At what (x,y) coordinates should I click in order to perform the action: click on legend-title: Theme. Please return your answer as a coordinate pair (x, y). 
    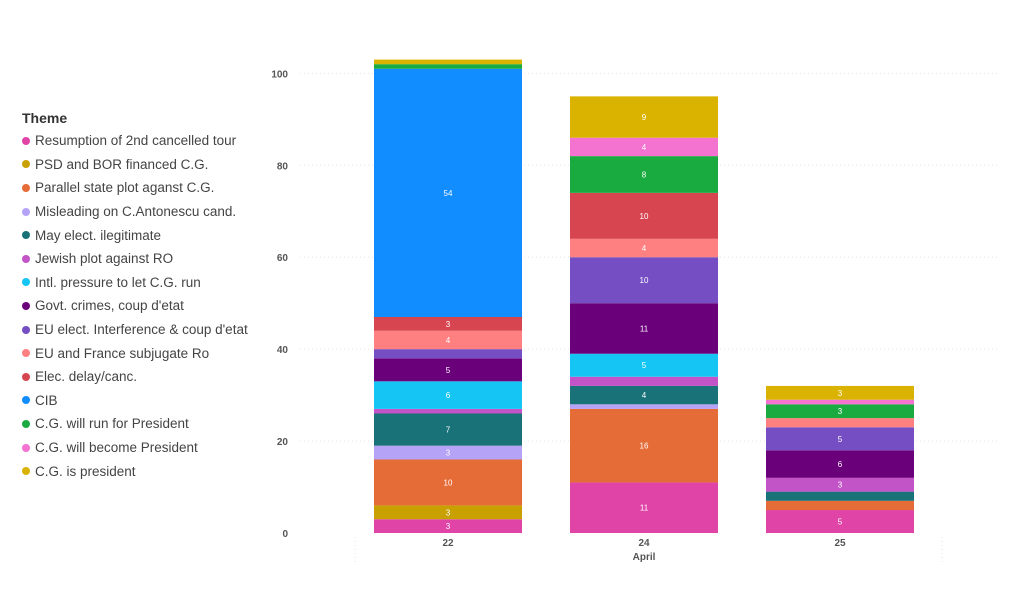
    Looking at the image, I should click on (45, 118).